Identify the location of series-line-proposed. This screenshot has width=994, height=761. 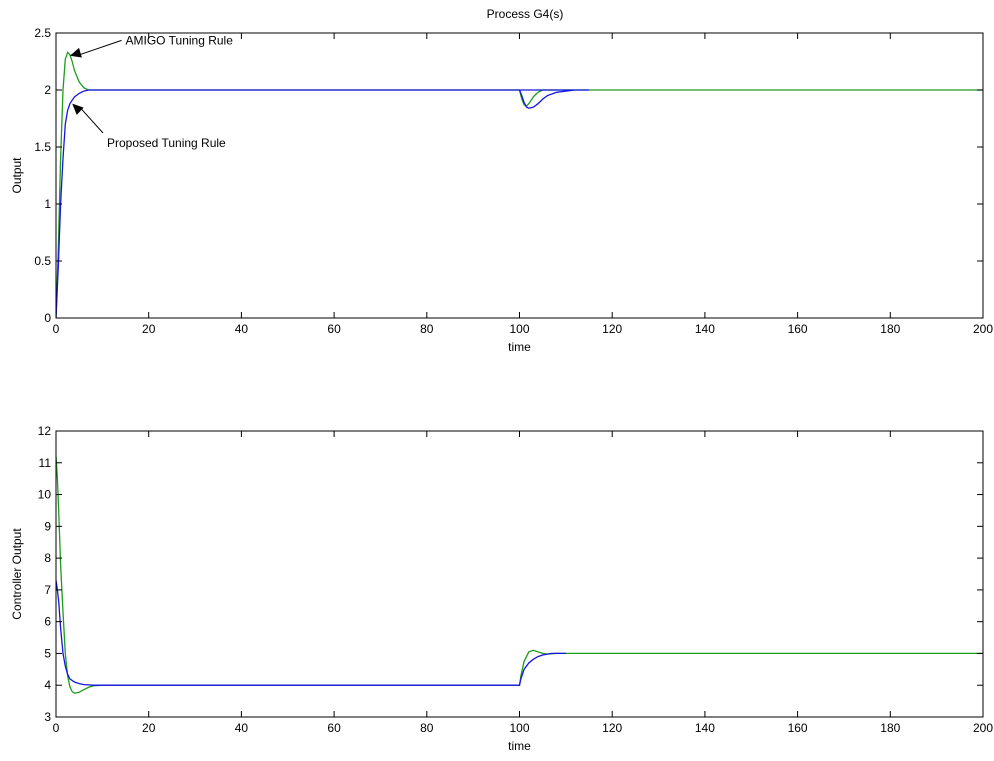
(311, 633).